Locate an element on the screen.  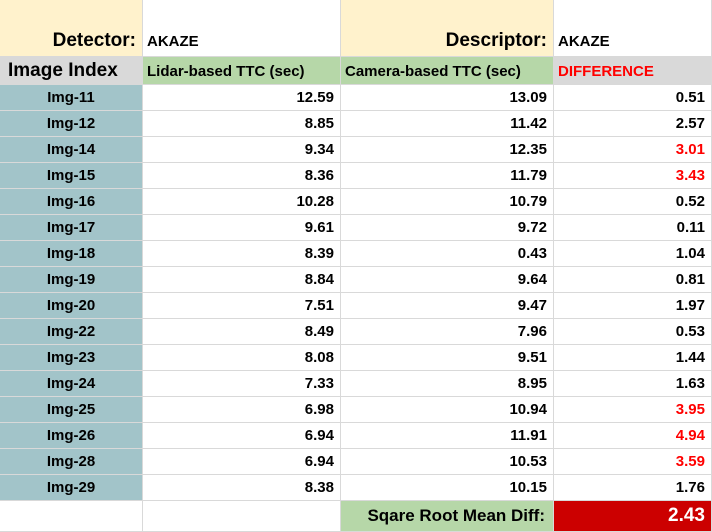
row-index-cell: Img-22 is located at coordinates (71, 332).